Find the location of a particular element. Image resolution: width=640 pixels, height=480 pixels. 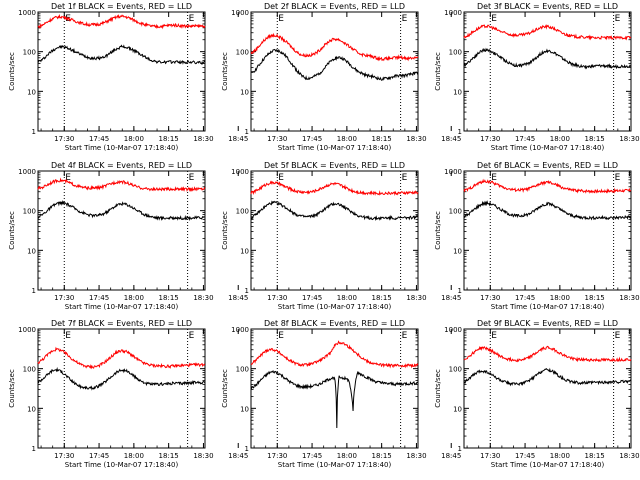

chart-title: Det 9f BLACK = Events, RED = LLD is located at coordinates (547, 323).